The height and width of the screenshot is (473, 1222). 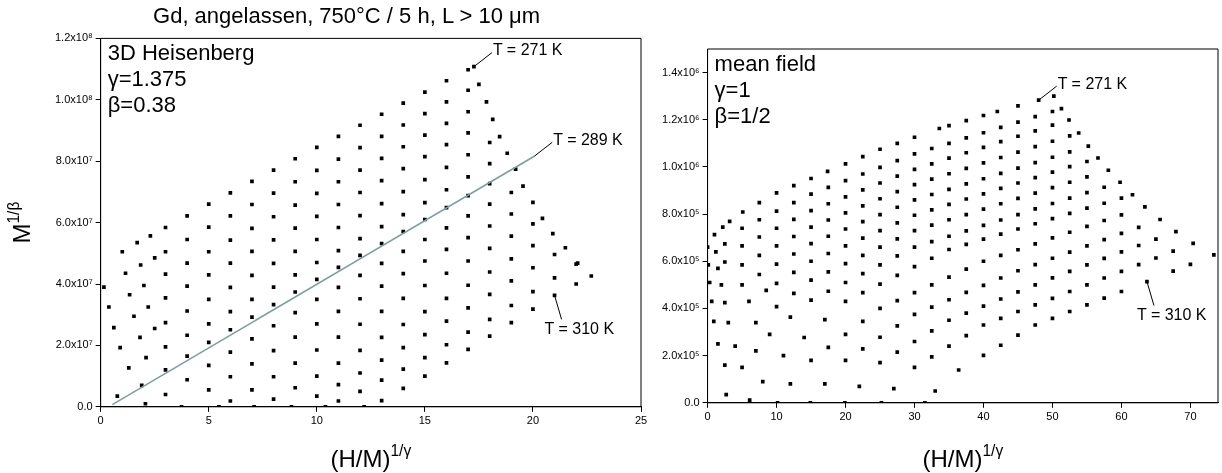 I want to click on y-tick-label: 1.2x10⁶, so click(x=681, y=118).